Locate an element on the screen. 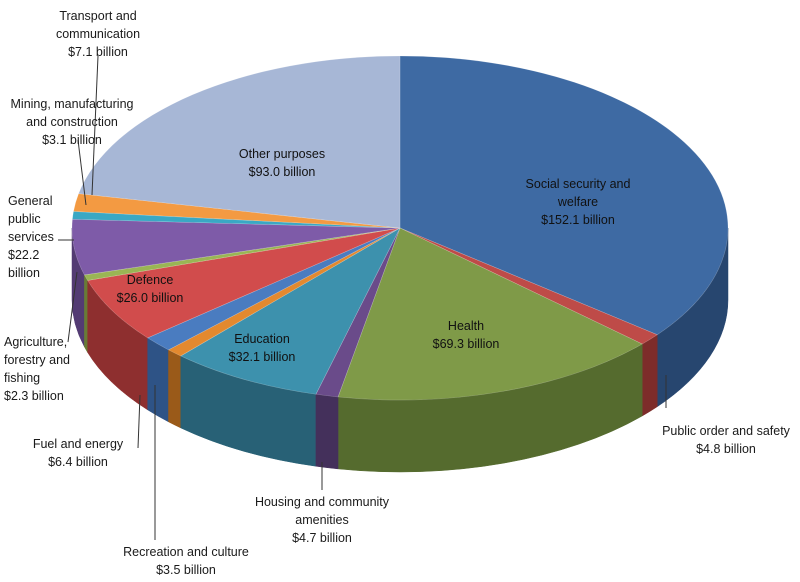  slice-label-public-order-and-safety: Public order and safety $4.8 billion is located at coordinates (726, 440).